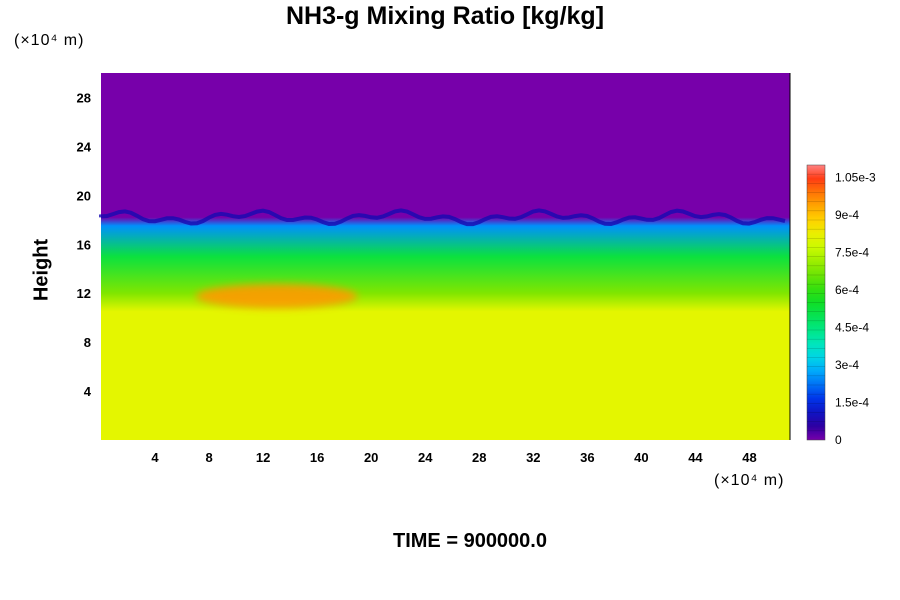  I want to click on x-tick-label: 20, so click(371, 457).